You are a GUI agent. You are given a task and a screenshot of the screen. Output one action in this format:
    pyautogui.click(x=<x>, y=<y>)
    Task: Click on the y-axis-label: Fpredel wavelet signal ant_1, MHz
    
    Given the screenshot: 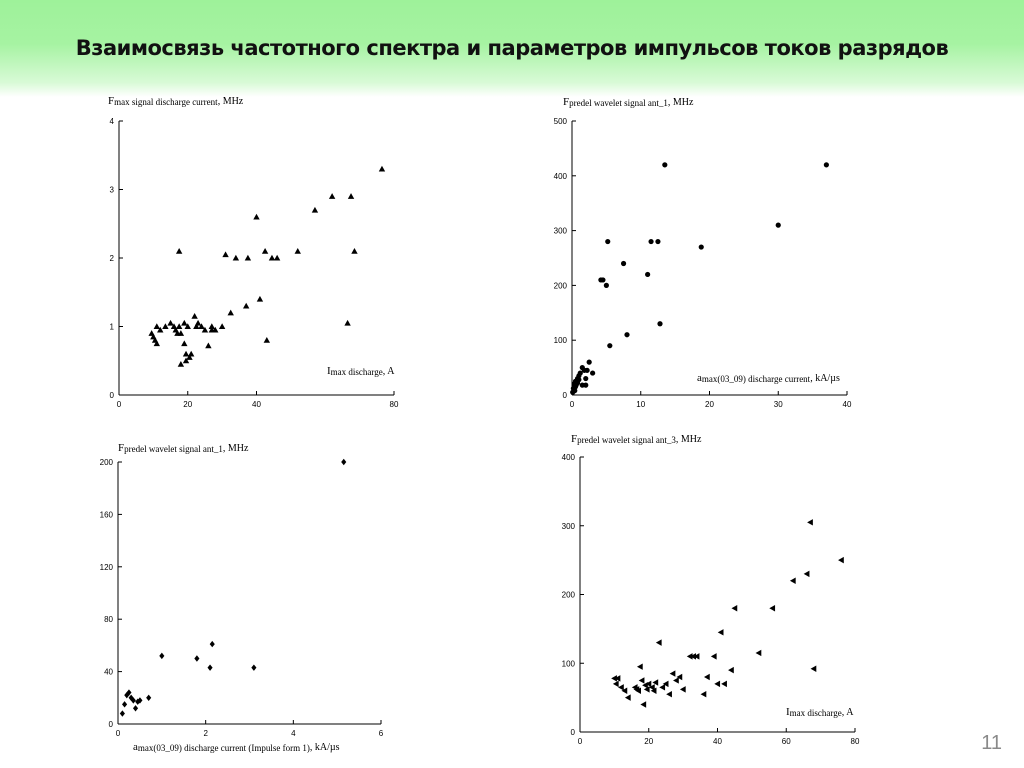 What is the action you would take?
    pyautogui.click(x=183, y=448)
    